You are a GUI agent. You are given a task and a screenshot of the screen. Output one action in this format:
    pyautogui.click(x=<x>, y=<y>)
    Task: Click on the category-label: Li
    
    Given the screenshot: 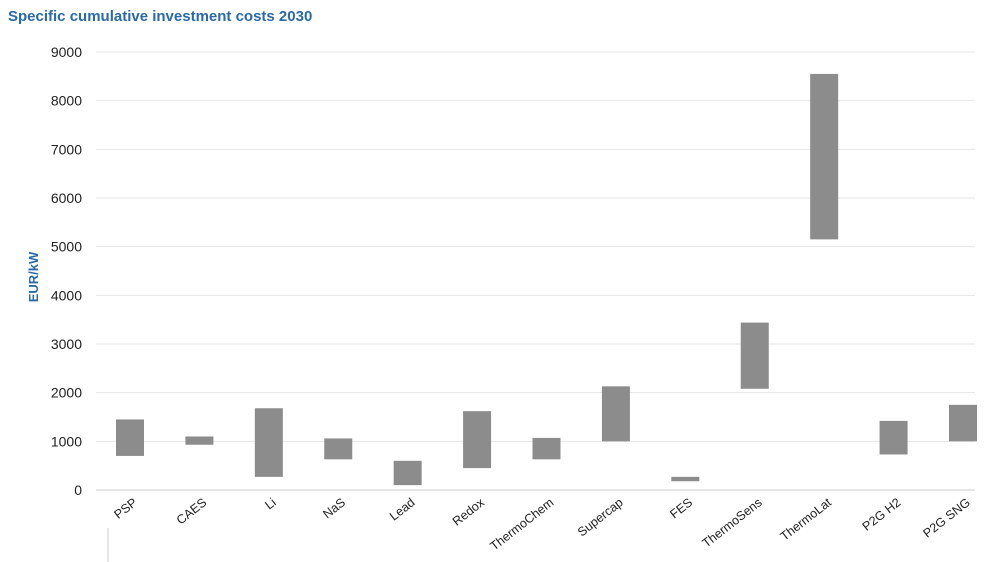 What is the action you would take?
    pyautogui.click(x=270, y=503)
    